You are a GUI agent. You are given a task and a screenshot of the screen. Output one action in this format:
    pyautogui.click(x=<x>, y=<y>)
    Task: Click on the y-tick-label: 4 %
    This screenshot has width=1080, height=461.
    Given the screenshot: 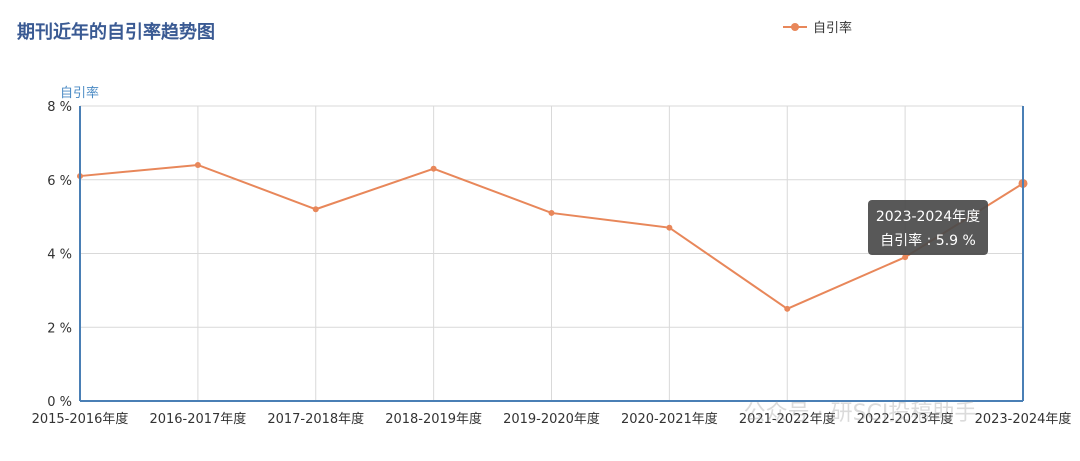 What is the action you would take?
    pyautogui.click(x=59, y=255)
    